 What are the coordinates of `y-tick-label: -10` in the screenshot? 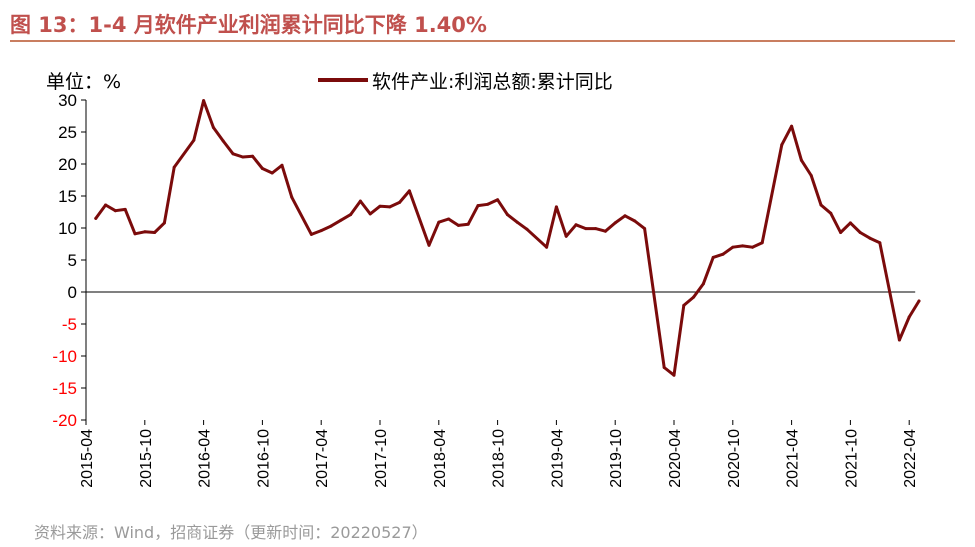 It's located at (64, 356).